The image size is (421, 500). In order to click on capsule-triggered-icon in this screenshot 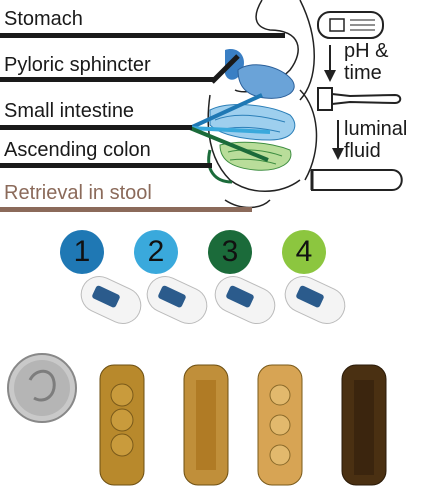, I will do `click(359, 99)`.